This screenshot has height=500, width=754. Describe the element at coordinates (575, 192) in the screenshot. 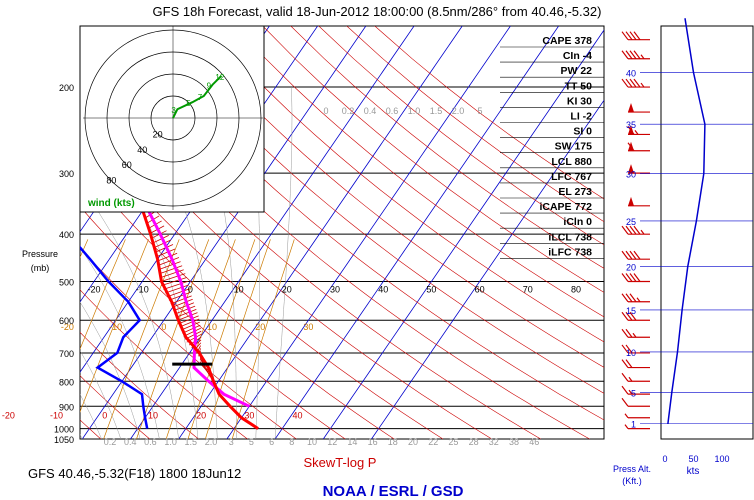

I see `index-value: EL 273` at that location.